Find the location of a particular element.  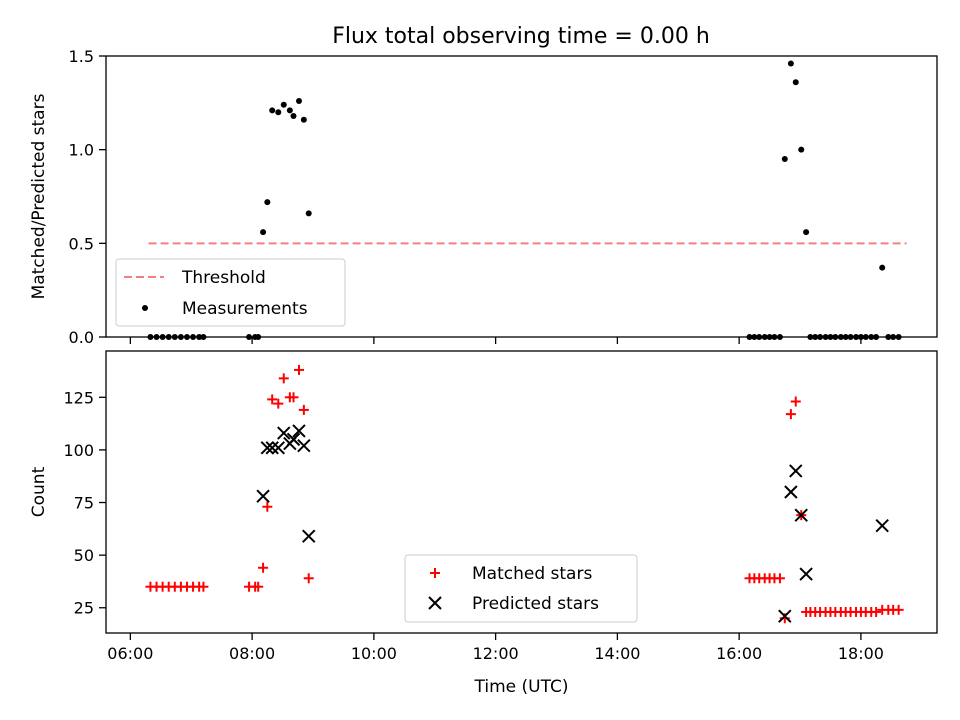

legend-matched-swatch is located at coordinates (435, 573).